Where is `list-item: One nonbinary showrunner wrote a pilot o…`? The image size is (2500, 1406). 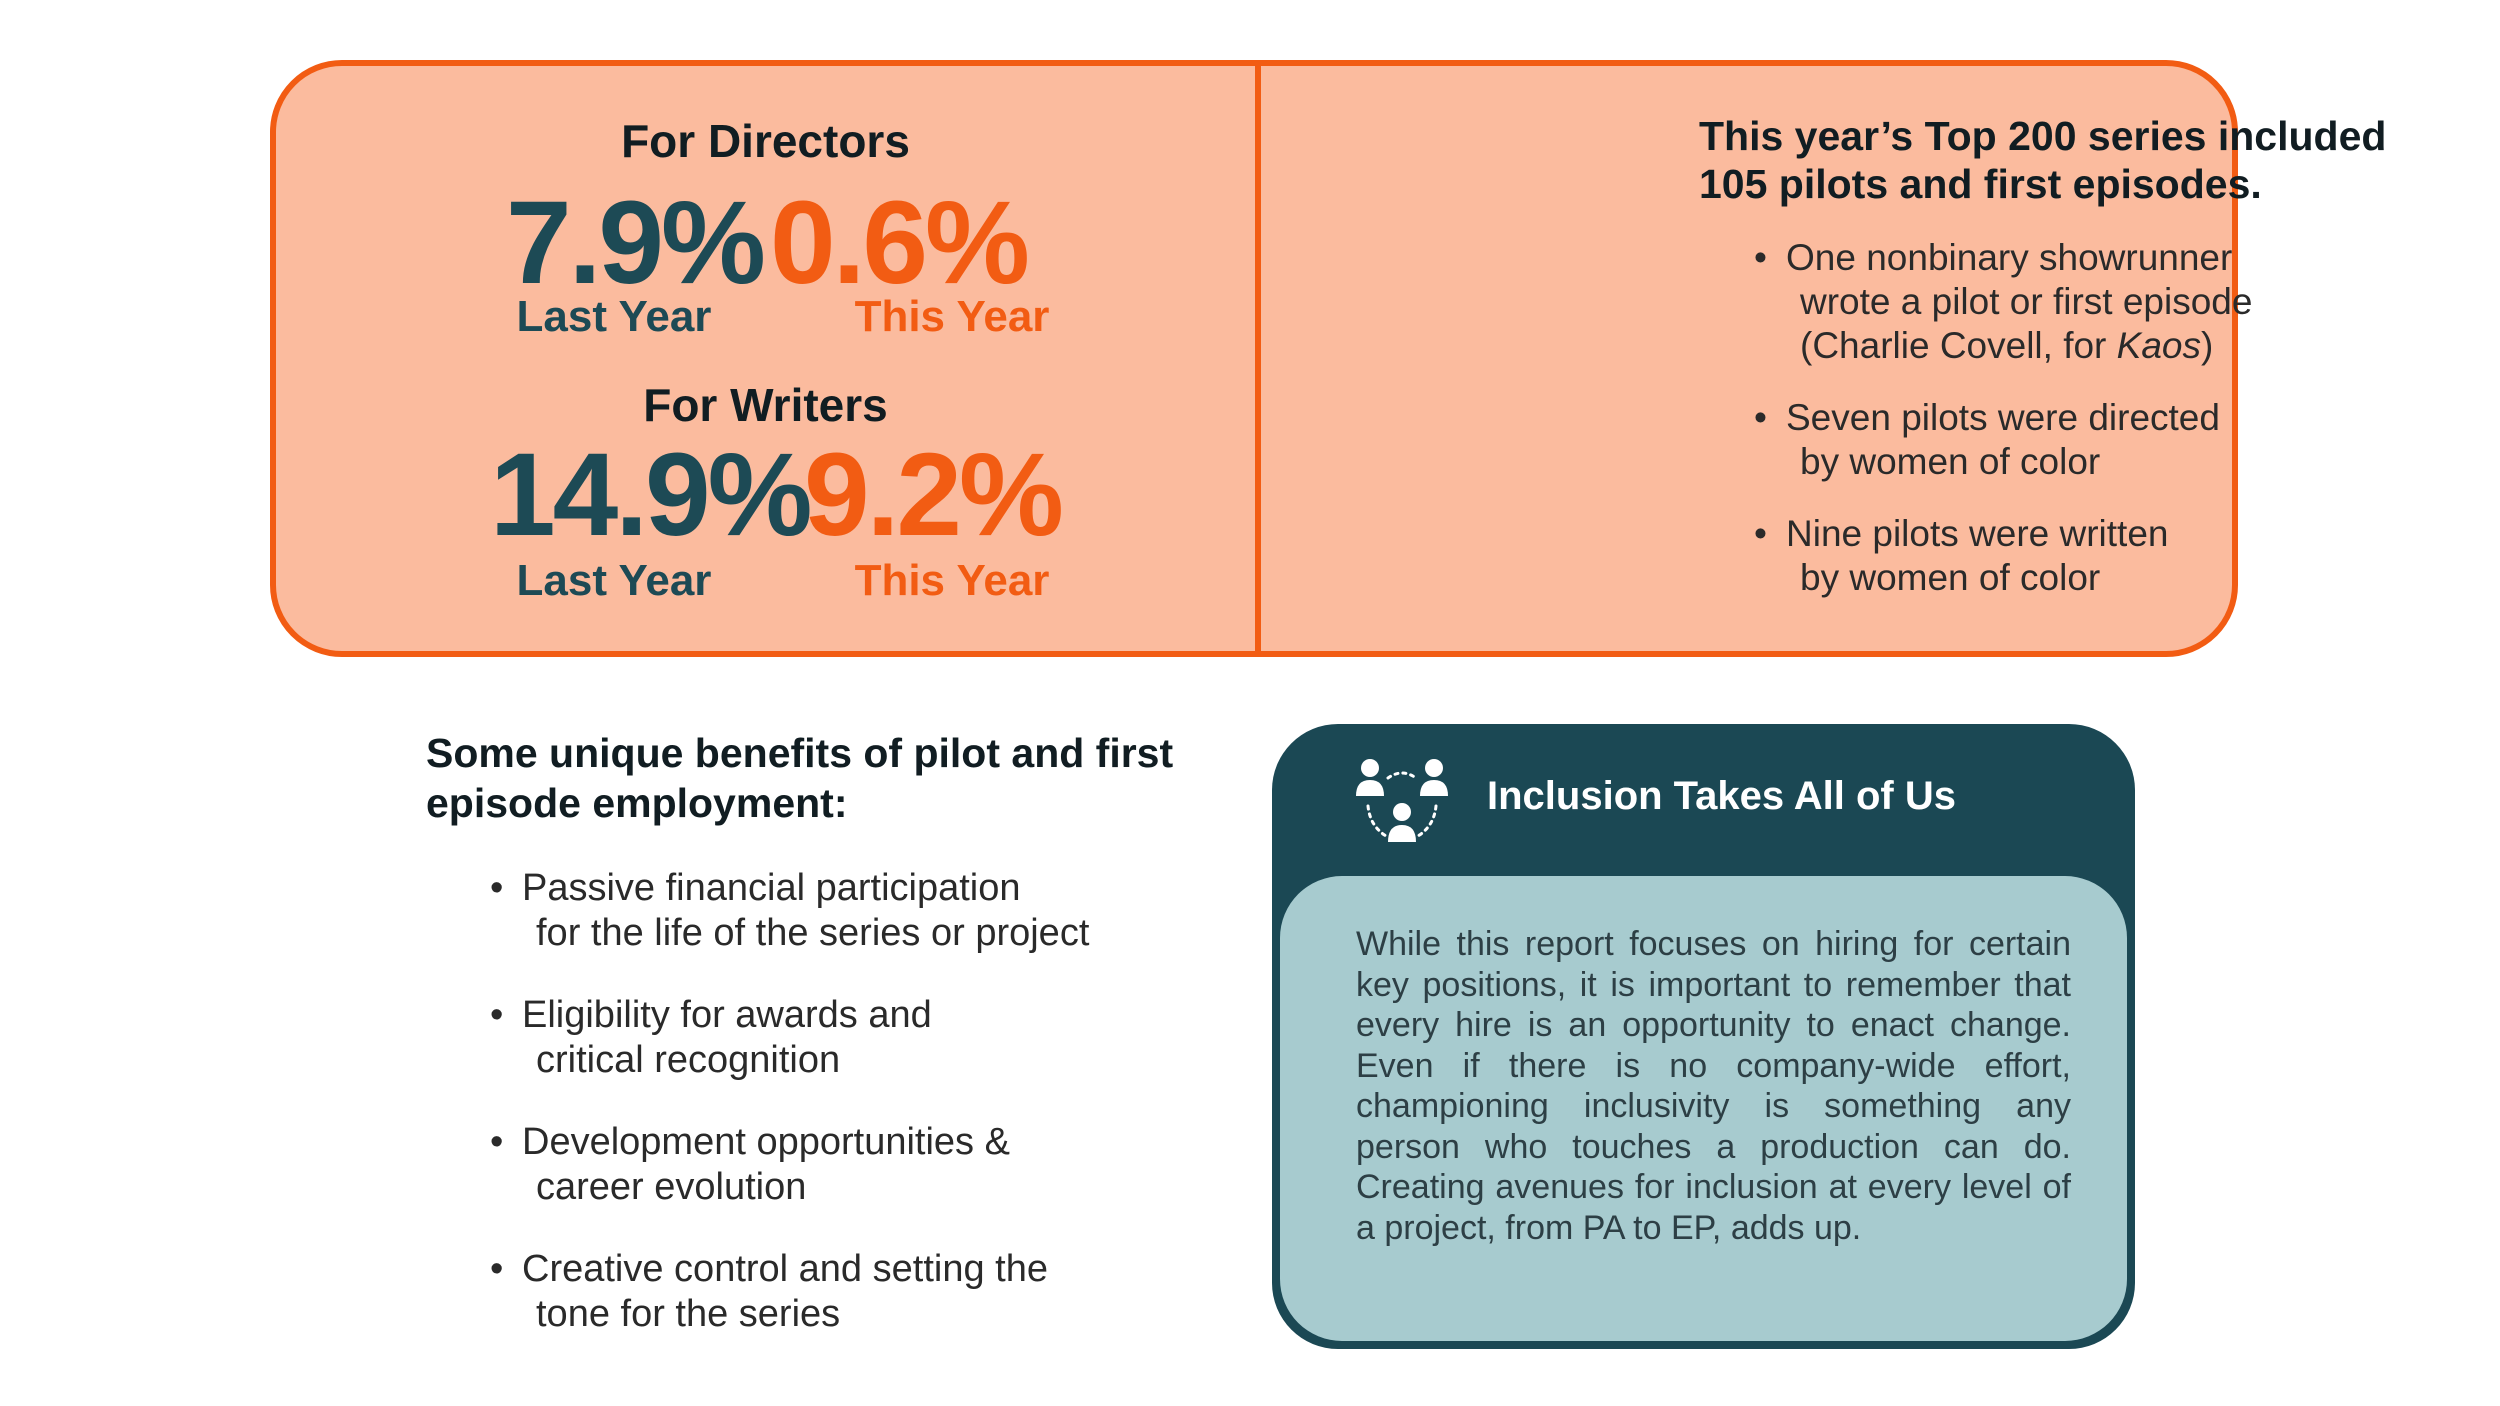 list-item: One nonbinary showrunner wrote a pilot o… is located at coordinates (2034, 302).